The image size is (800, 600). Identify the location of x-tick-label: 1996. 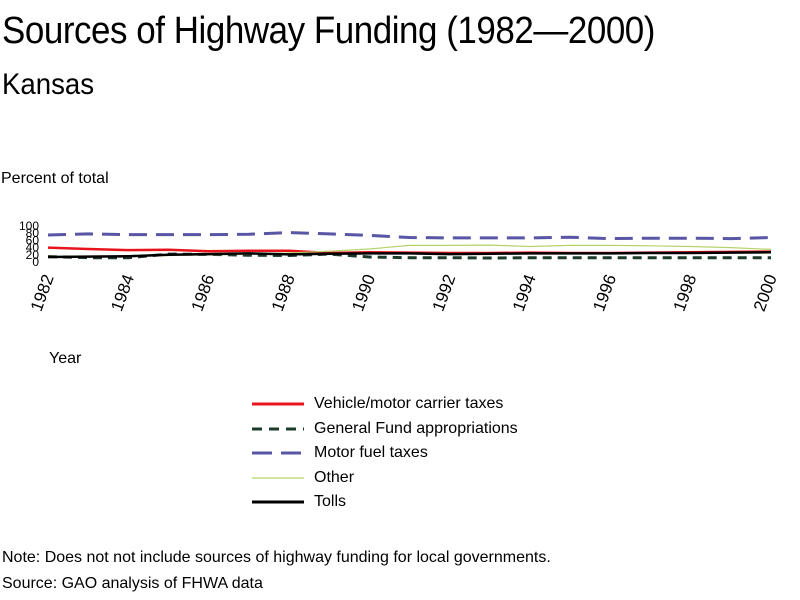
(604, 293).